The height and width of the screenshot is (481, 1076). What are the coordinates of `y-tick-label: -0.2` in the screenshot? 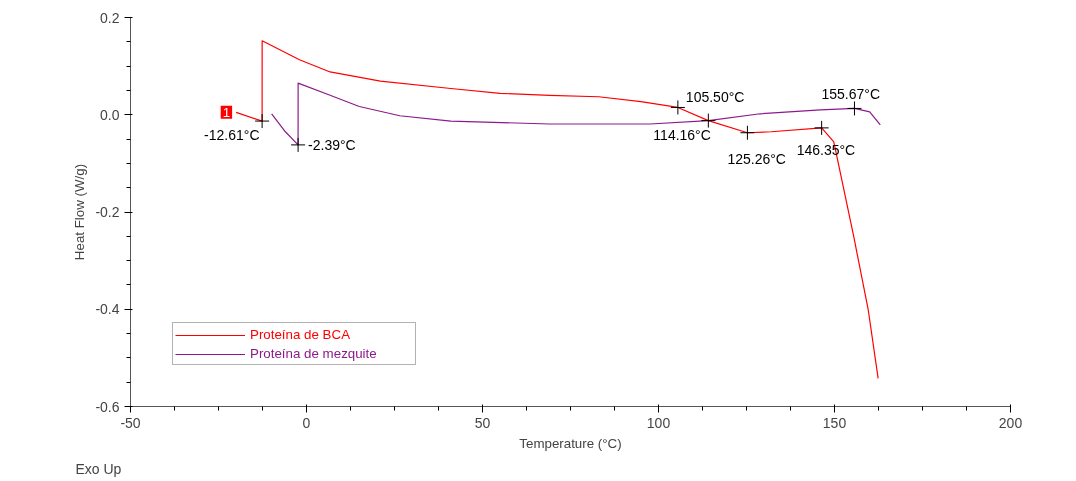 It's located at (107, 212).